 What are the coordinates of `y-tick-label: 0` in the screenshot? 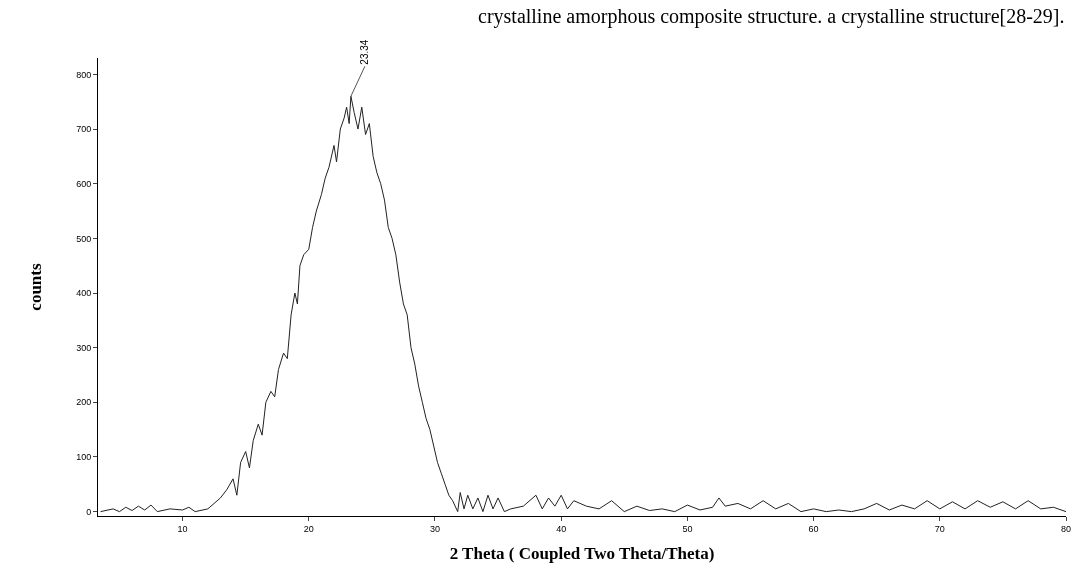 It's located at (89, 511).